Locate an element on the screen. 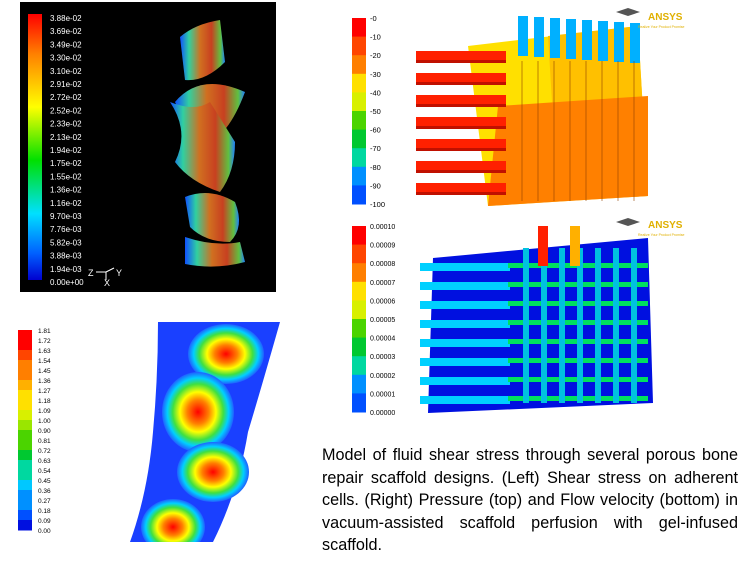 The image size is (753, 566). scaffold-legend-label: 1.18 is located at coordinates (44, 401).